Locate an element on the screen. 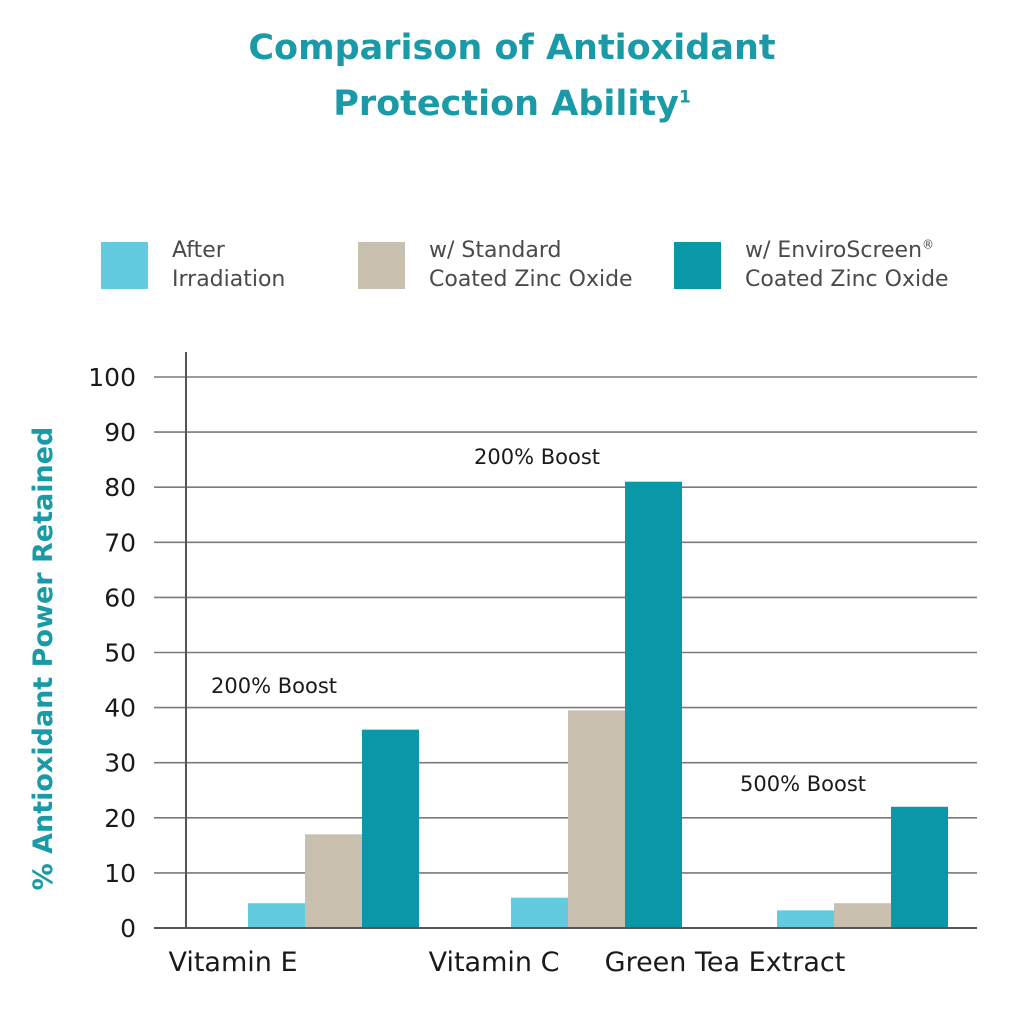  chart-title-line-1: Comparison of Antioxidant is located at coordinates (512, 48).